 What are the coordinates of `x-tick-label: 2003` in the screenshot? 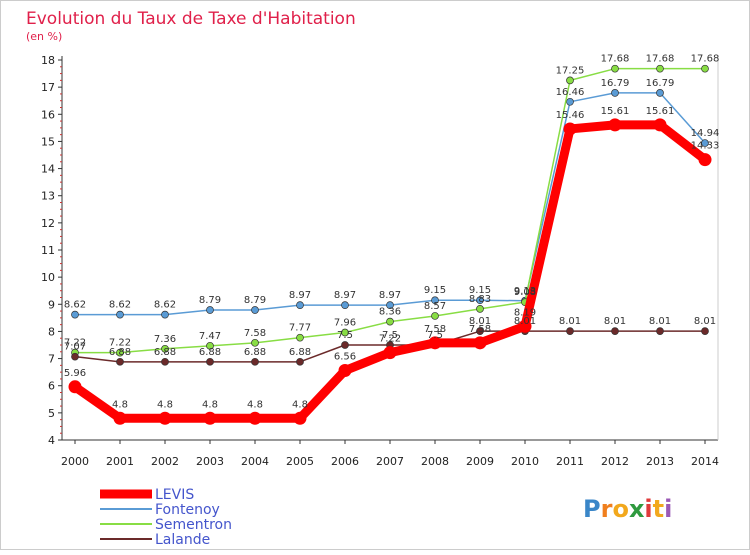 It's located at (210, 461).